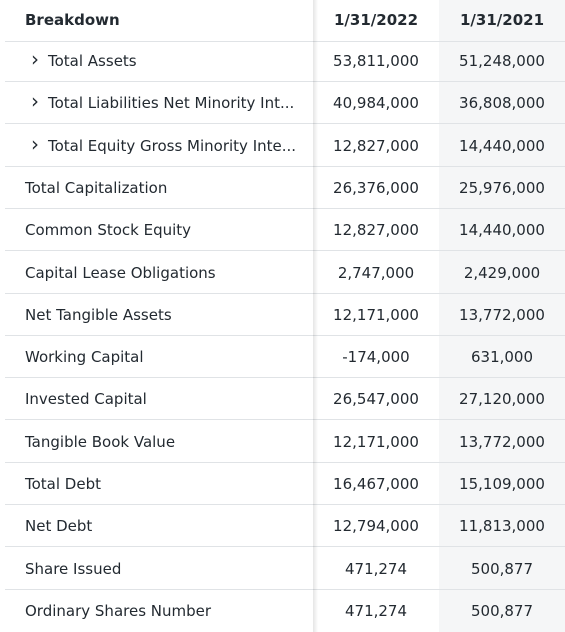 This screenshot has height=632, width=565. I want to click on row-label-text: Ordinary Shares Number, so click(118, 610).